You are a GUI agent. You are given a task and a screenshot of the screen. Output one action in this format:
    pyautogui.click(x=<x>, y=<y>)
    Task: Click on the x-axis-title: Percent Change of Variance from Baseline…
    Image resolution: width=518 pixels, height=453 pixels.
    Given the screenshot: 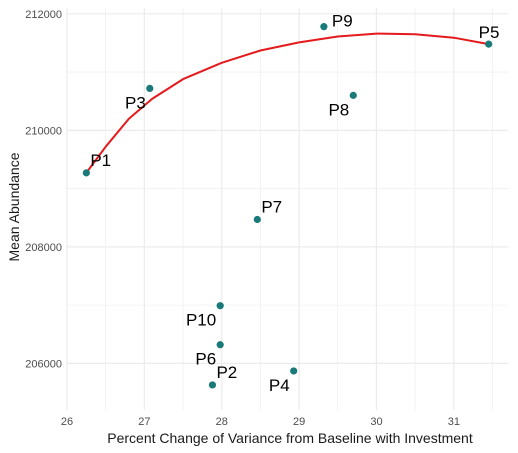 What is the action you would take?
    pyautogui.click(x=290, y=438)
    